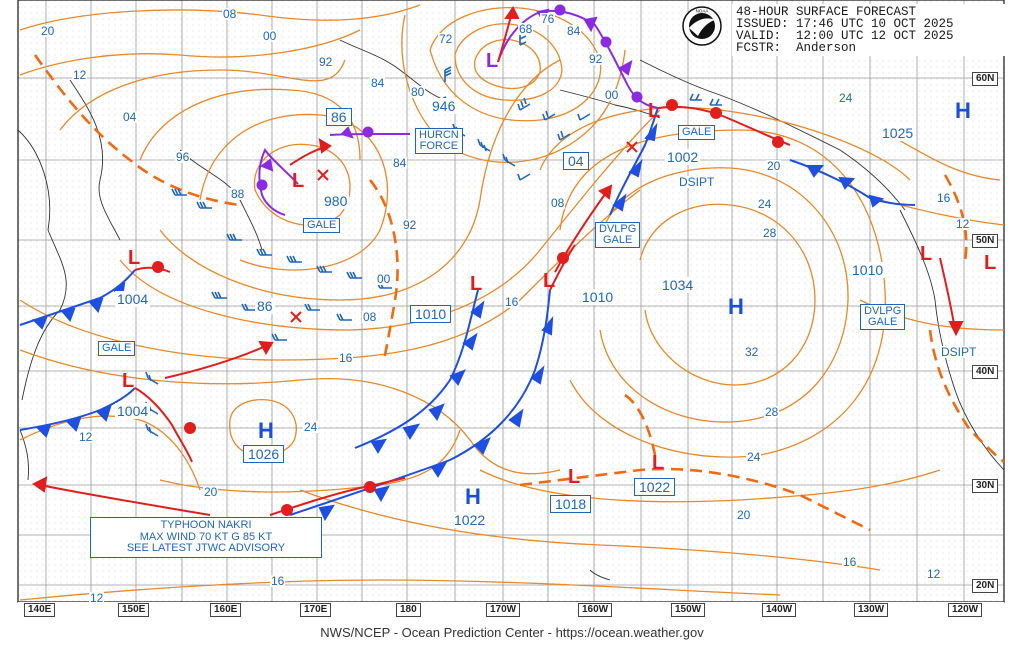 This screenshot has height=652, width=1024. What do you see at coordinates (963, 110) in the screenshot?
I see `high-center-ne: H` at bounding box center [963, 110].